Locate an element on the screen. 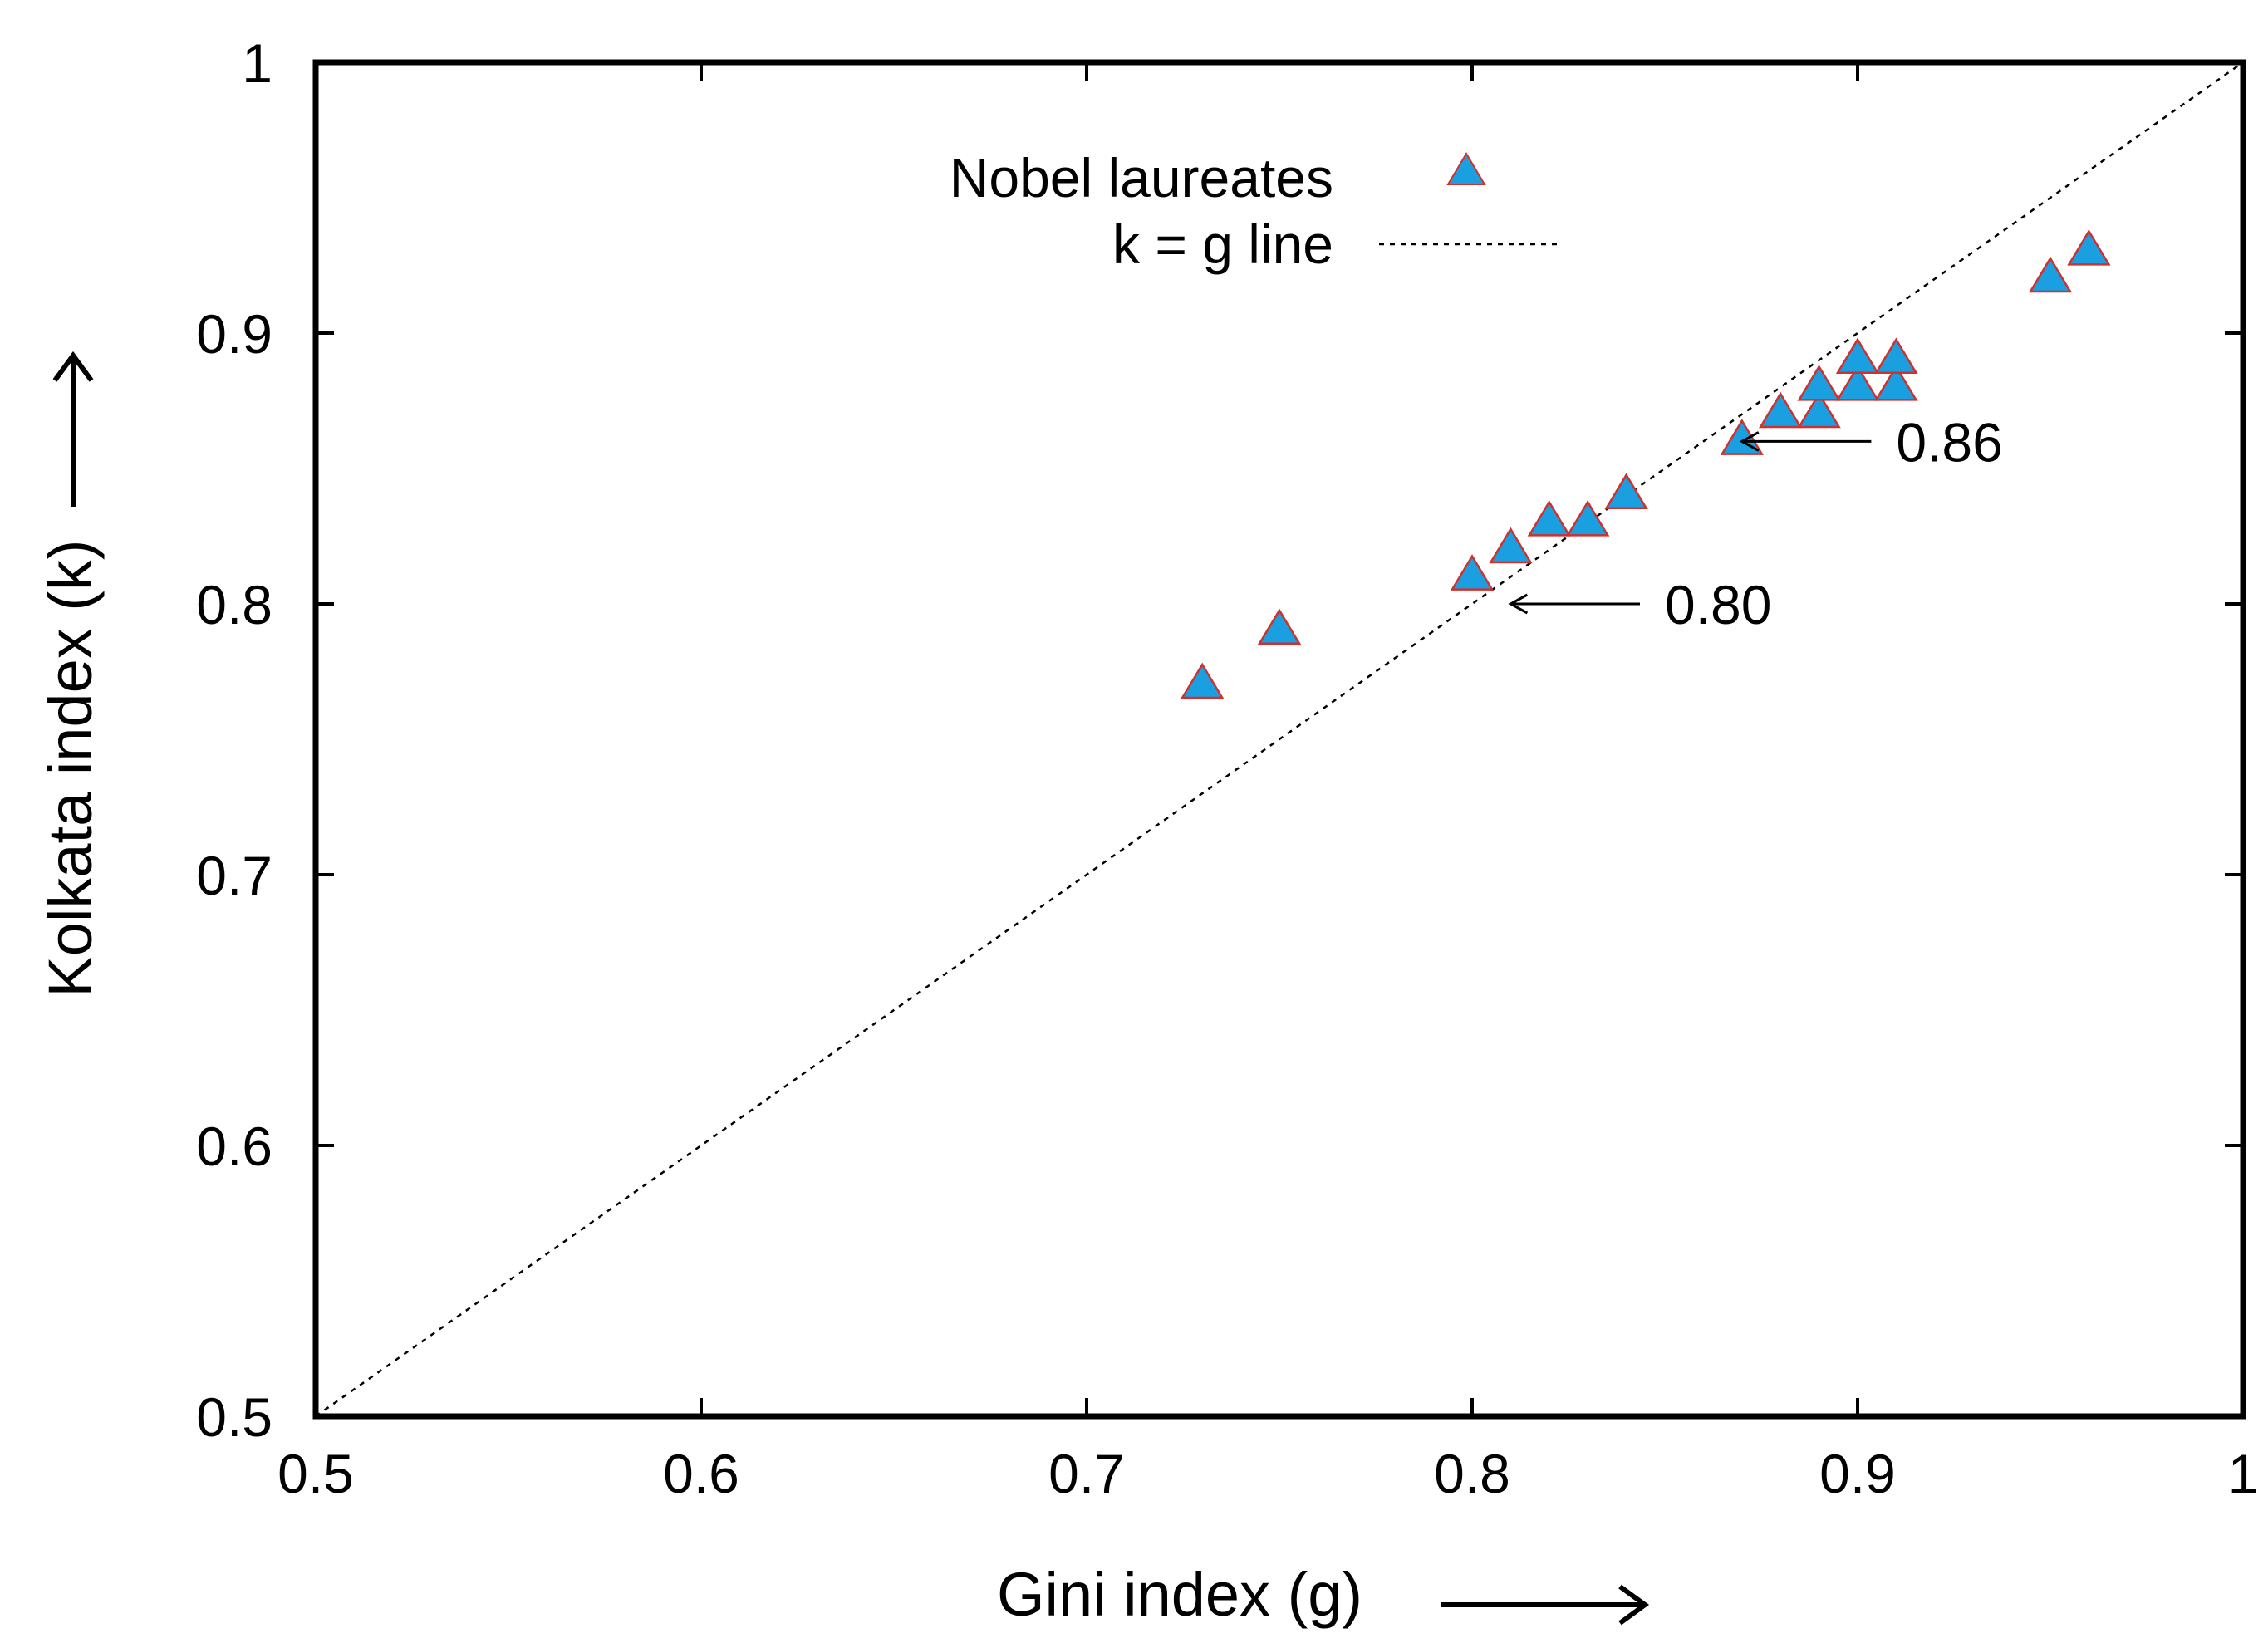 This screenshot has width=2268, height=1648. x-axis-arrow is located at coordinates (1546, 1605).